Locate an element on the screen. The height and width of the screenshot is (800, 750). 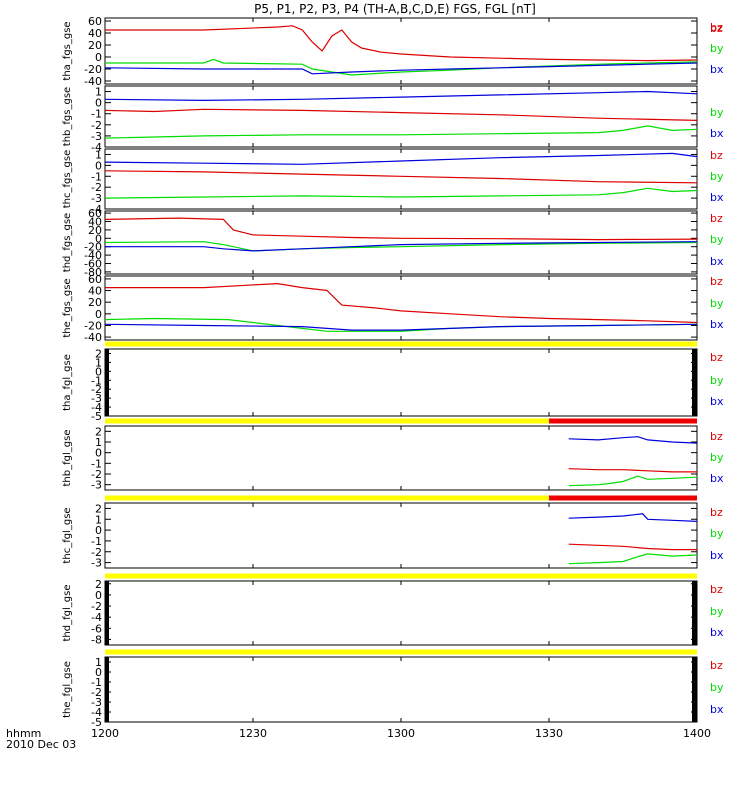
y-axis-label: tha_fgl_gse is located at coordinates (67, 382).